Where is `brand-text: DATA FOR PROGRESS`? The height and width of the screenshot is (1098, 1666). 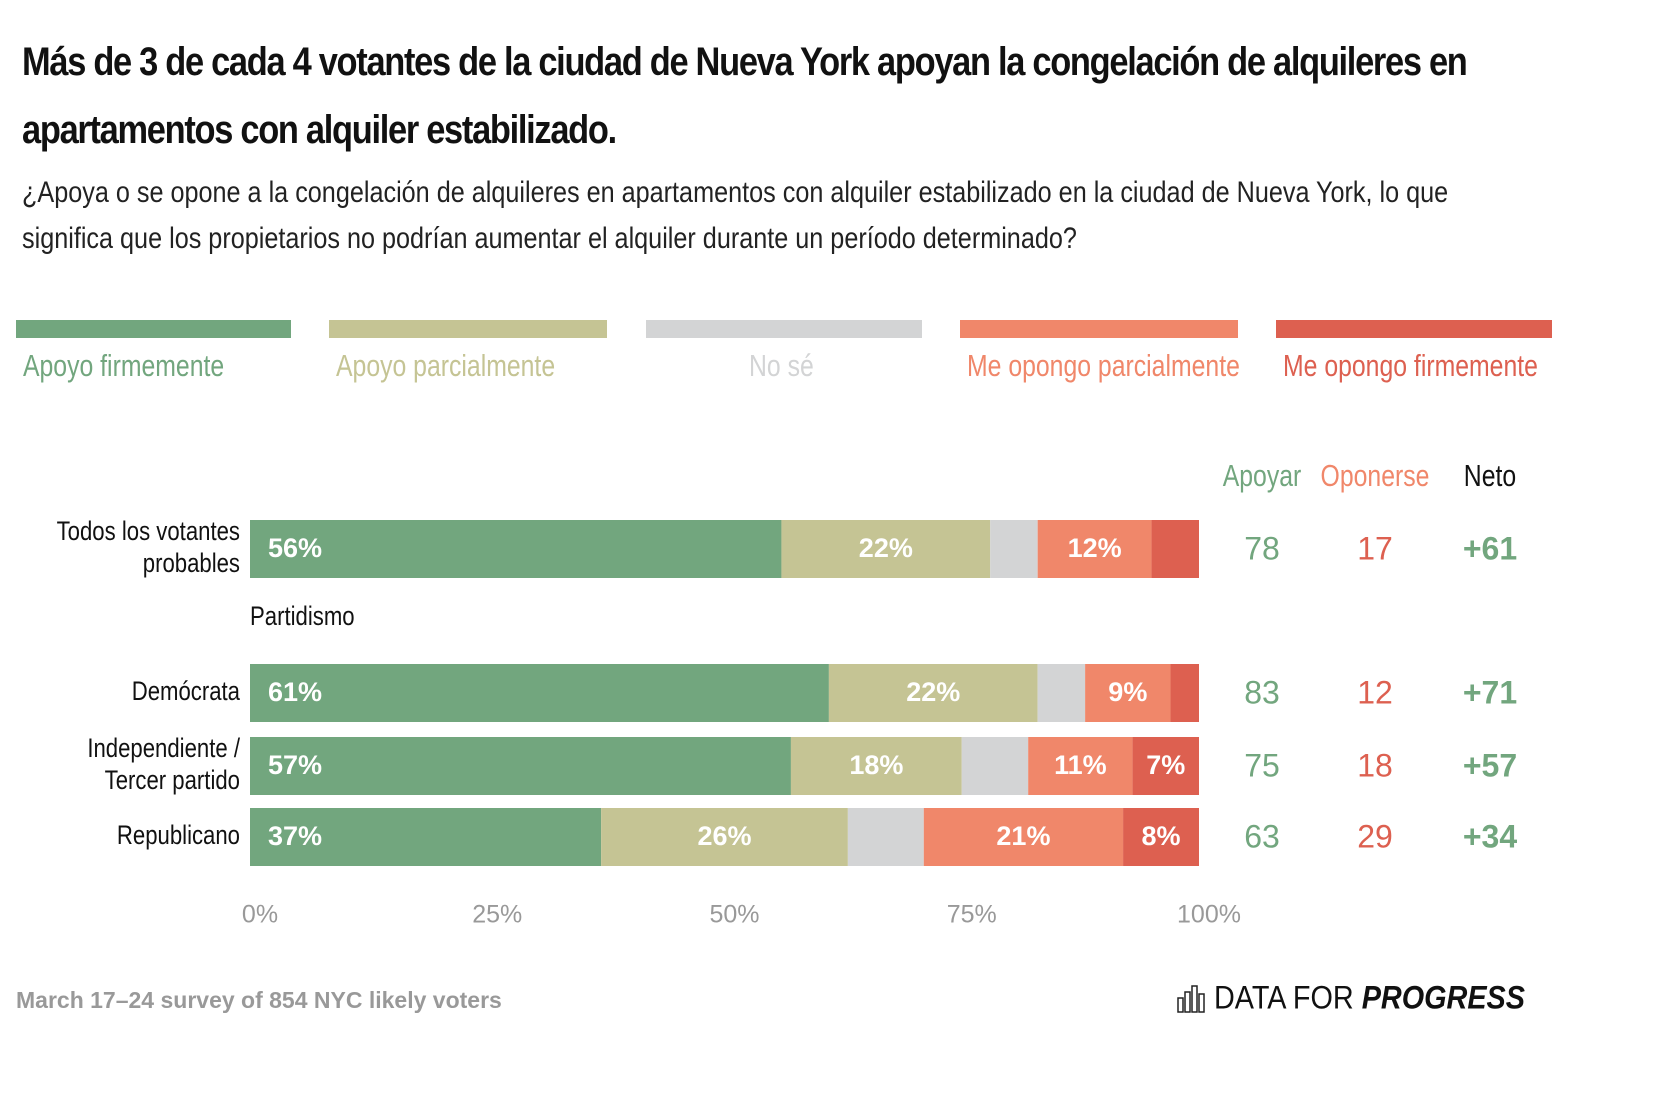 brand-text: DATA FOR PROGRESS is located at coordinates (1369, 998).